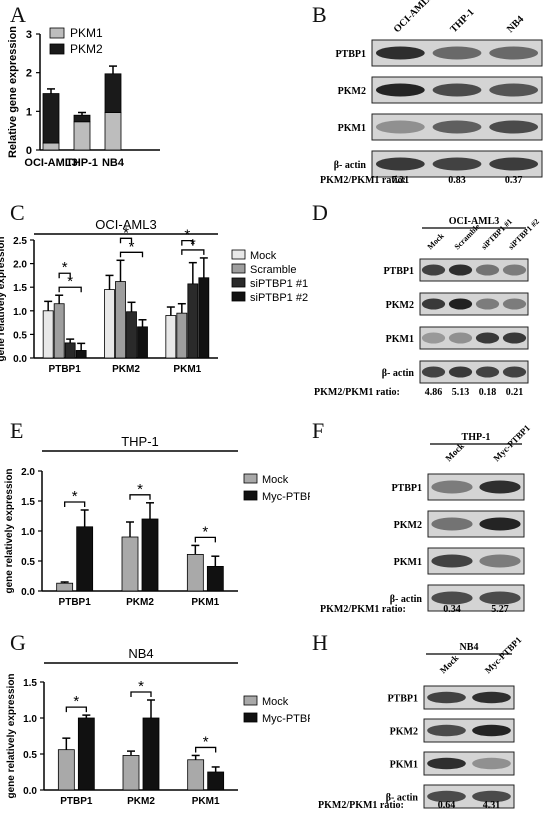 This screenshot has width=548, height=824. Describe the element at coordinates (29, 74) in the screenshot. I see `y-tick-label: 2` at that location.